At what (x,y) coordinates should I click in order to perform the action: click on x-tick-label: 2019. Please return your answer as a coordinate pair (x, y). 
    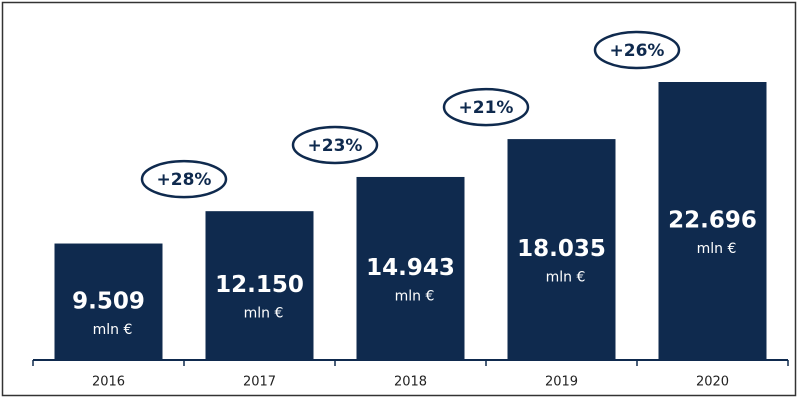
    Looking at the image, I should click on (561, 382).